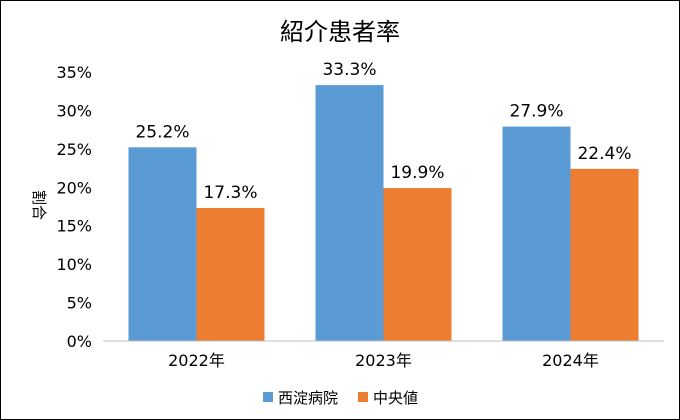 The width and height of the screenshot is (680, 420). What do you see at coordinates (74, 149) in the screenshot?
I see `y-tick-label: 25%` at bounding box center [74, 149].